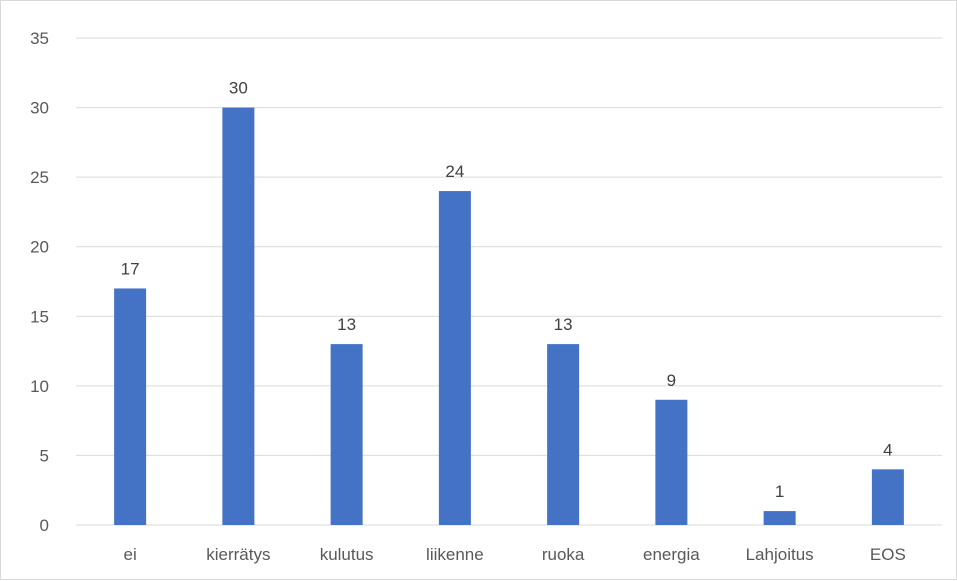 Image resolution: width=957 pixels, height=581 pixels. I want to click on y-tick-label: 0, so click(44, 525).